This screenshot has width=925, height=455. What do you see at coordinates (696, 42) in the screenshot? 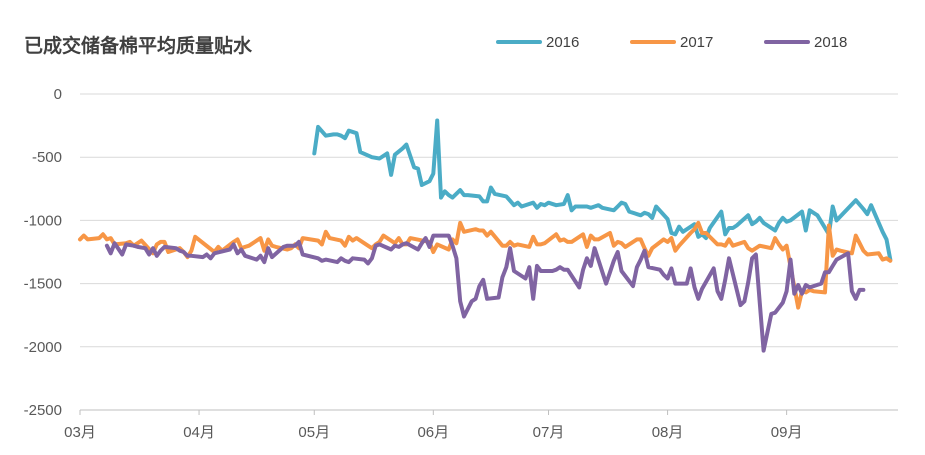
I see `legend-label-2017: 2017` at bounding box center [696, 42].